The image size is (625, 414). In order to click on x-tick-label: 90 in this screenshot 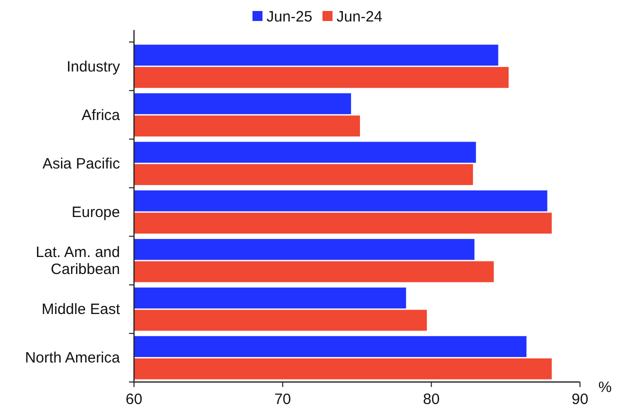, I will do `click(580, 399)`.